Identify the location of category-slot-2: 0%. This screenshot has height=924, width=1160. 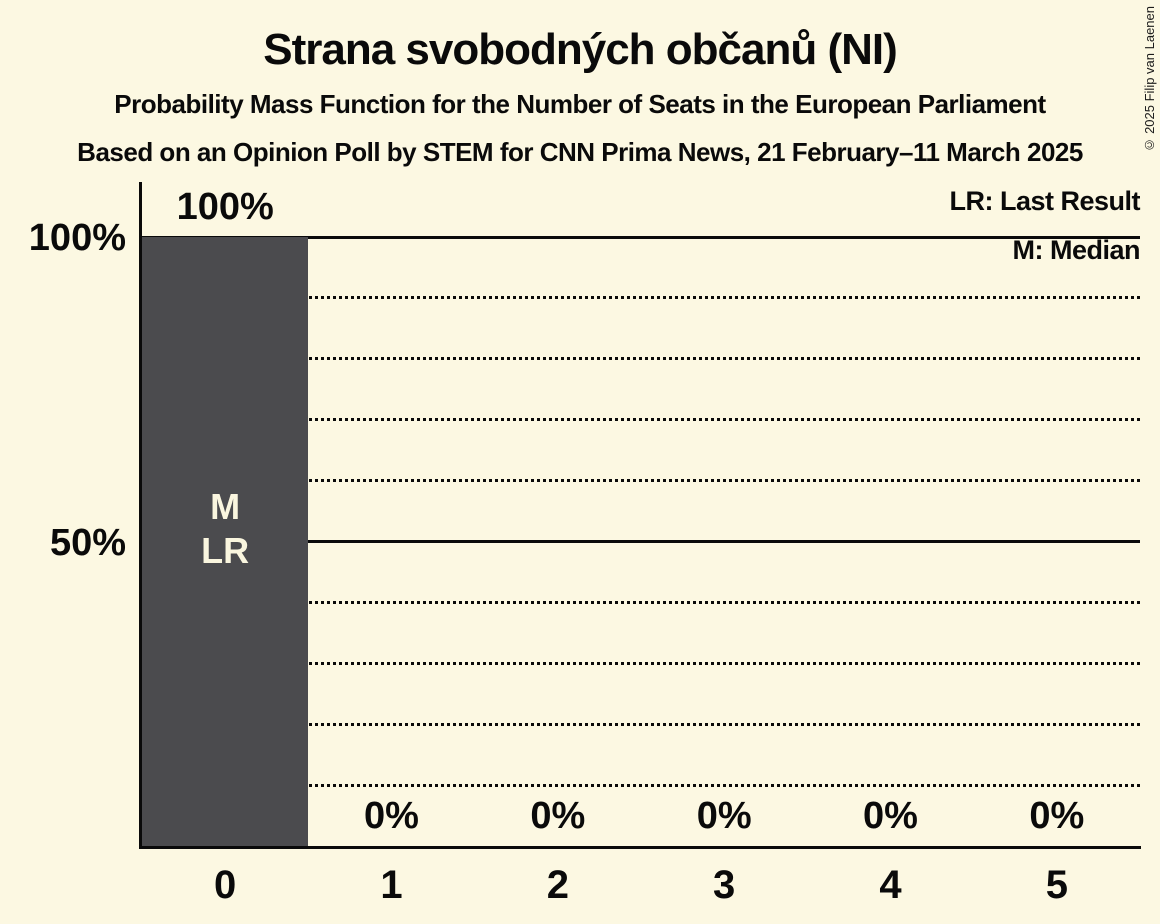
(558, 541).